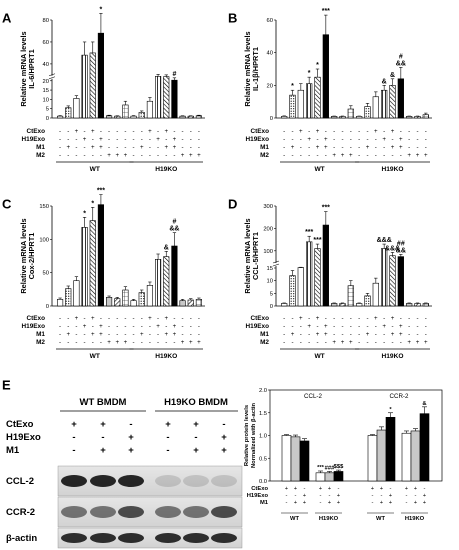 This screenshot has width=459, height=550. Describe the element at coordinates (317, 240) in the screenshot. I see `significance-mark: ***` at that location.